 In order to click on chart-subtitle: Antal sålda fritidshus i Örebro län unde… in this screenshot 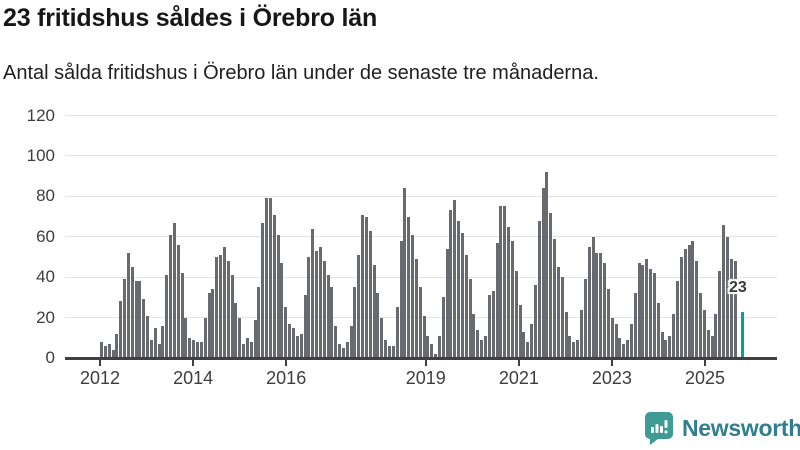, I will do `click(301, 73)`.